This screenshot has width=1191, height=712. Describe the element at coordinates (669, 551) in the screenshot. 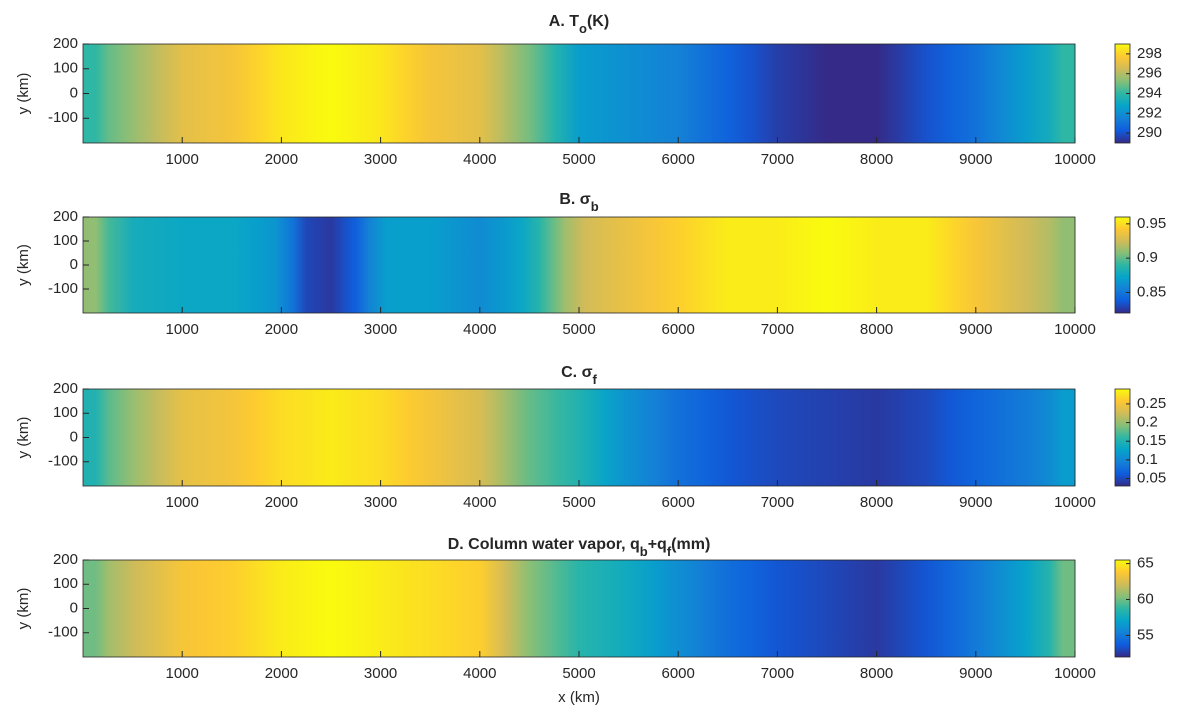

I see `title-part: f` at that location.